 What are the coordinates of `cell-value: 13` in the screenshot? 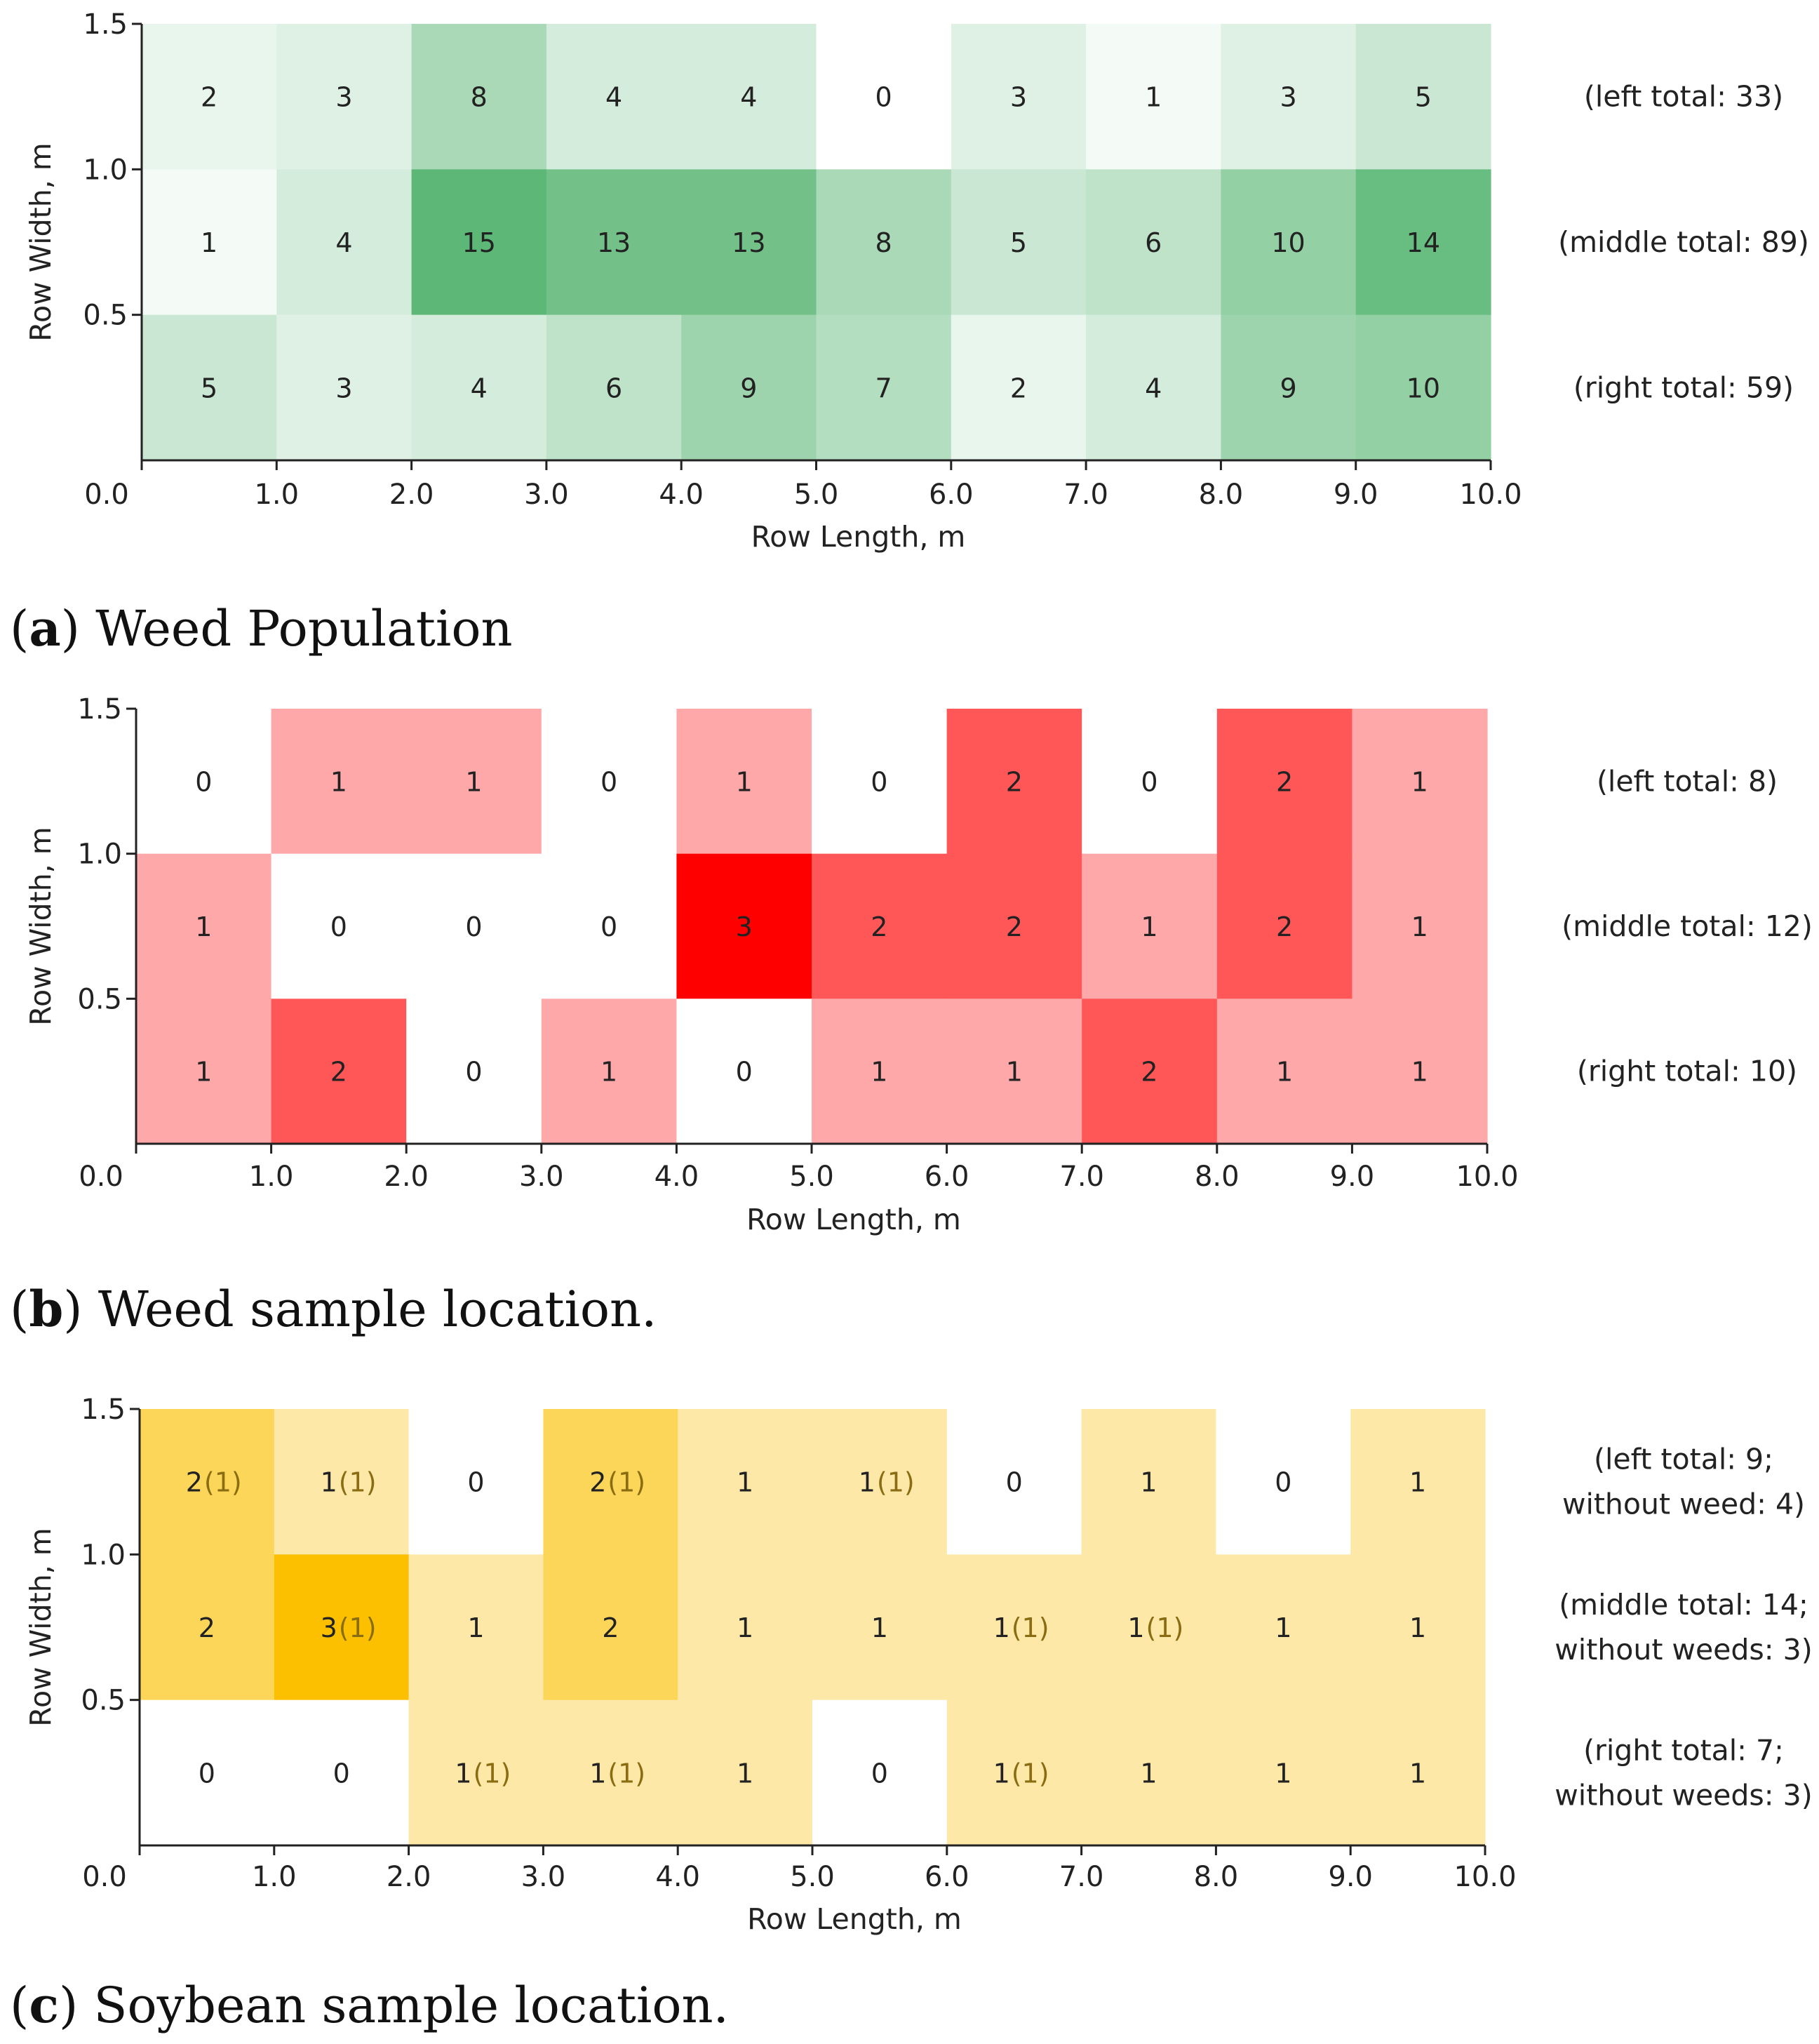 It's located at (748, 242).